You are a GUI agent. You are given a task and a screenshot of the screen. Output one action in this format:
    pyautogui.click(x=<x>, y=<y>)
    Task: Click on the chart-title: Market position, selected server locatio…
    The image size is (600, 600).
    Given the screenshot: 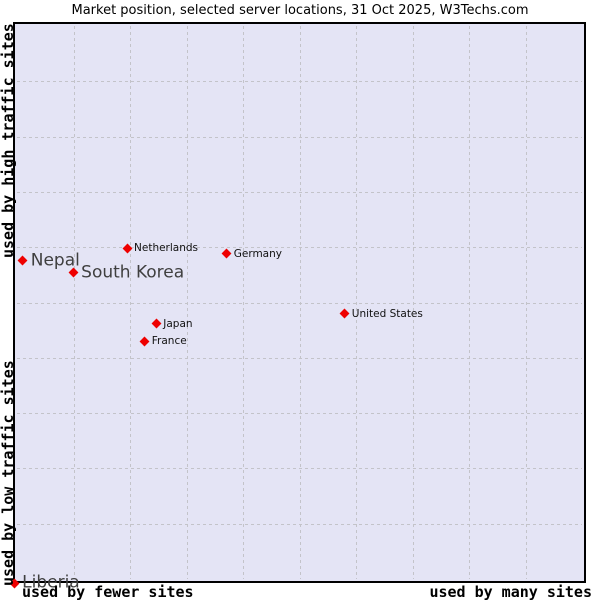 What is the action you would take?
    pyautogui.click(x=300, y=10)
    